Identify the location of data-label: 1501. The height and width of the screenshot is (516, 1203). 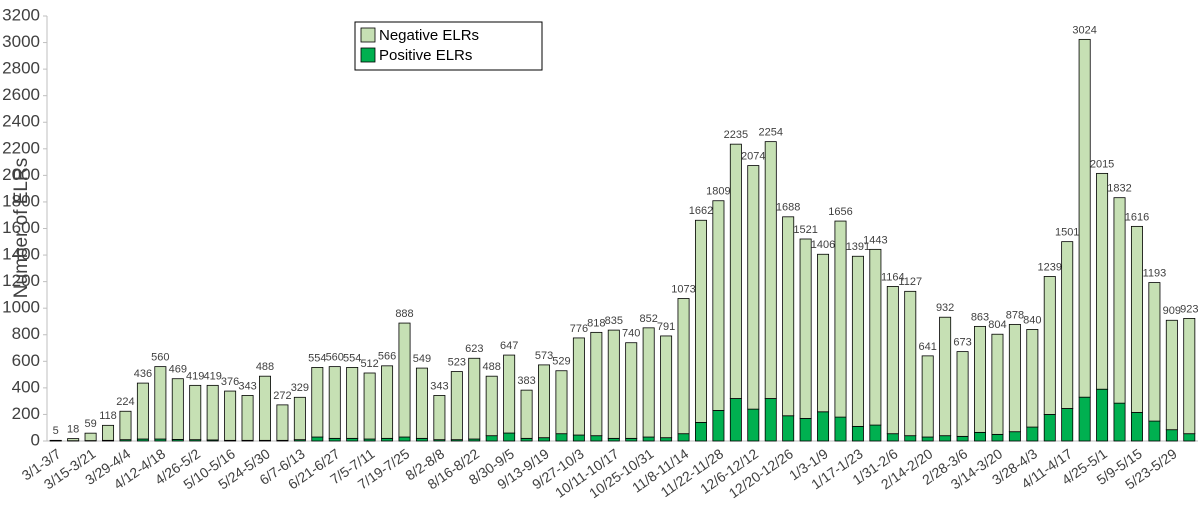
(1067, 233).